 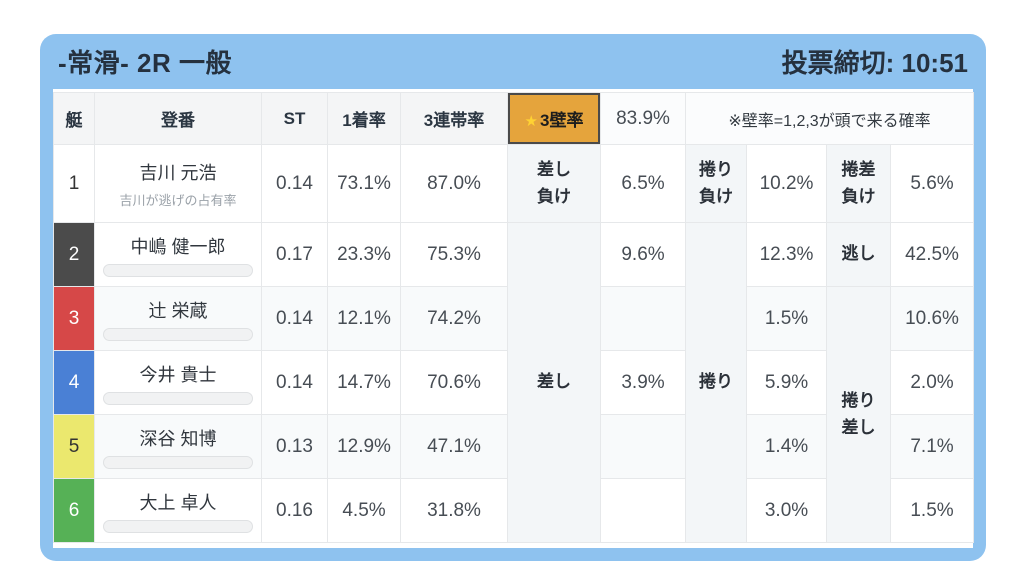 What do you see at coordinates (454, 382) in the screenshot?
I see `top3-cell: 70.6%` at bounding box center [454, 382].